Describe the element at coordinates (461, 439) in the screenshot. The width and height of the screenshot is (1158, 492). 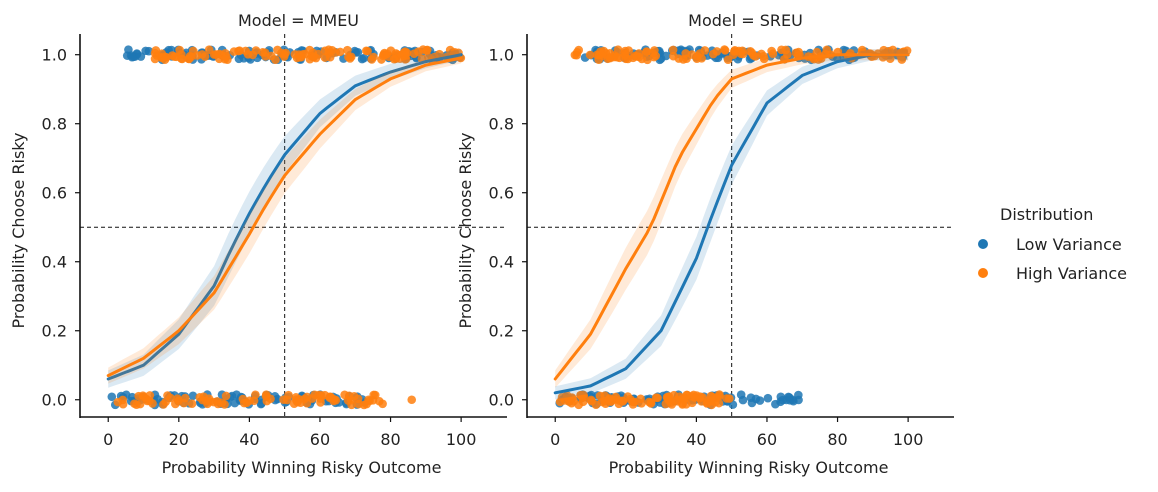
I see `x-tick-label: 100` at that location.